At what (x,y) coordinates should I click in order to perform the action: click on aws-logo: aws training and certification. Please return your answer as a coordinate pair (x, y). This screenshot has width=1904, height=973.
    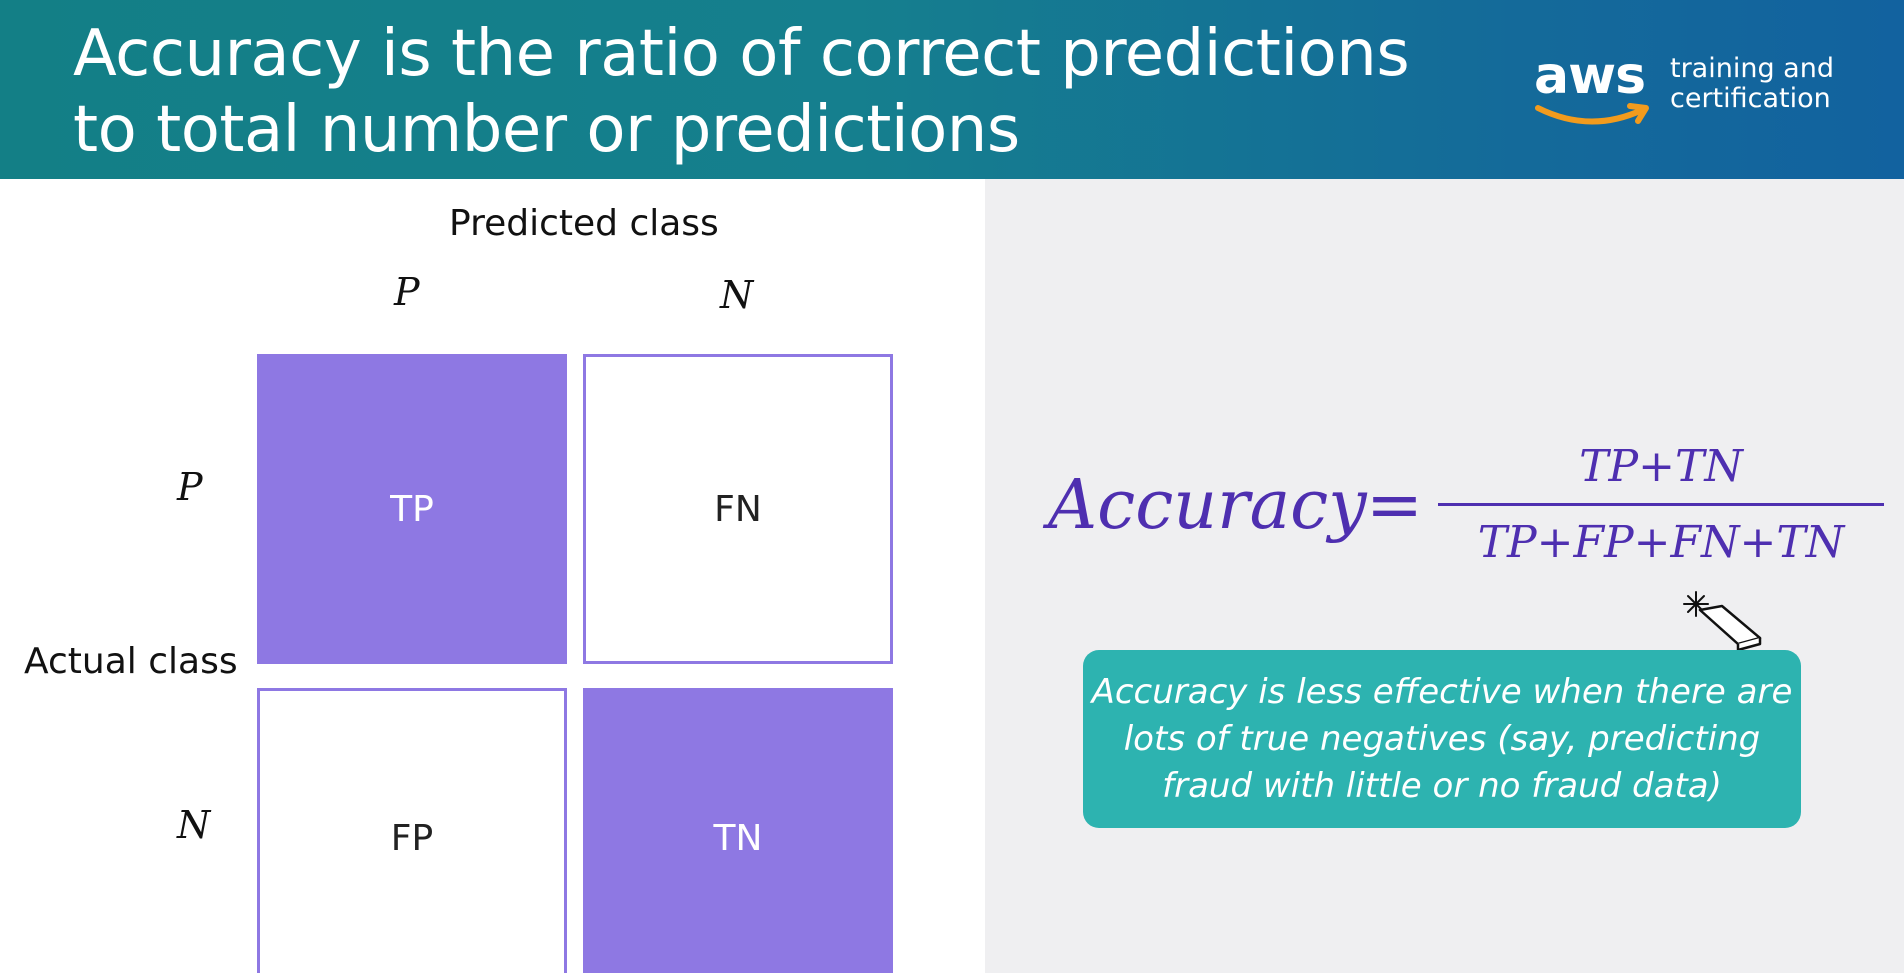
    Looking at the image, I should click on (1694, 93).